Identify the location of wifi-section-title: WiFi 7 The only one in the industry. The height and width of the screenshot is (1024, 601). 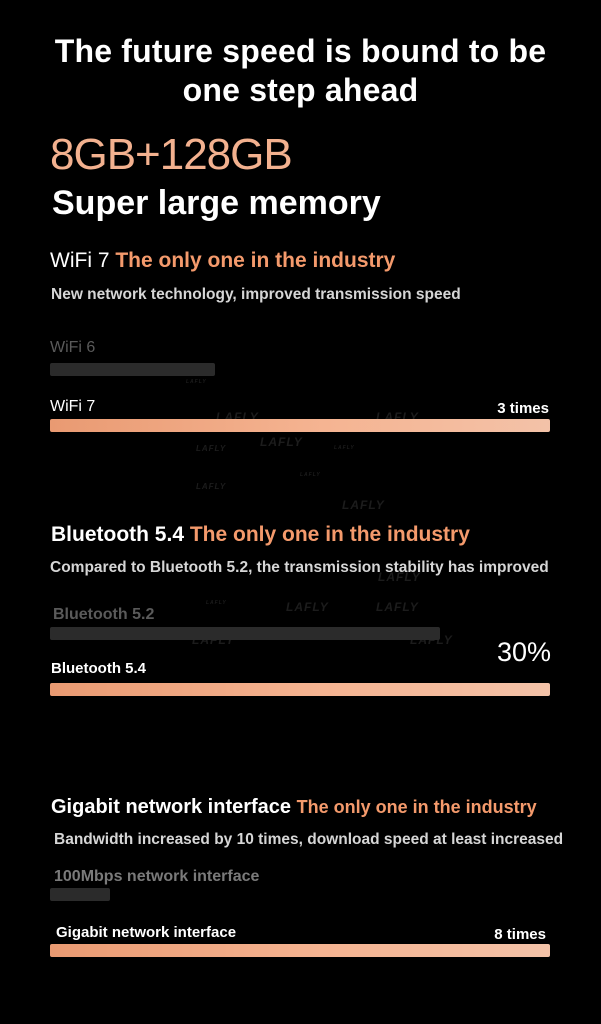
(222, 261).